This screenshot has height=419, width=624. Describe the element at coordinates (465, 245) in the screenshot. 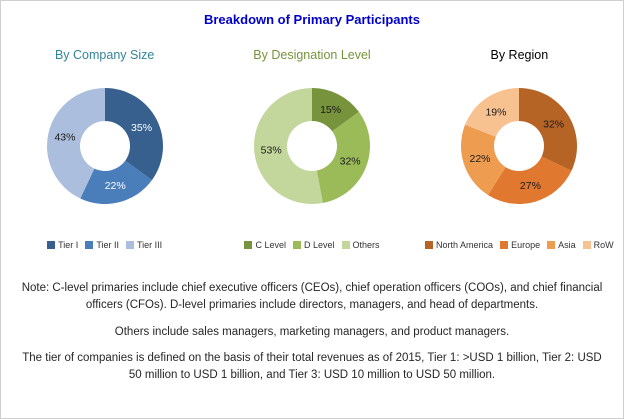

I see `legend-label: North America` at that location.